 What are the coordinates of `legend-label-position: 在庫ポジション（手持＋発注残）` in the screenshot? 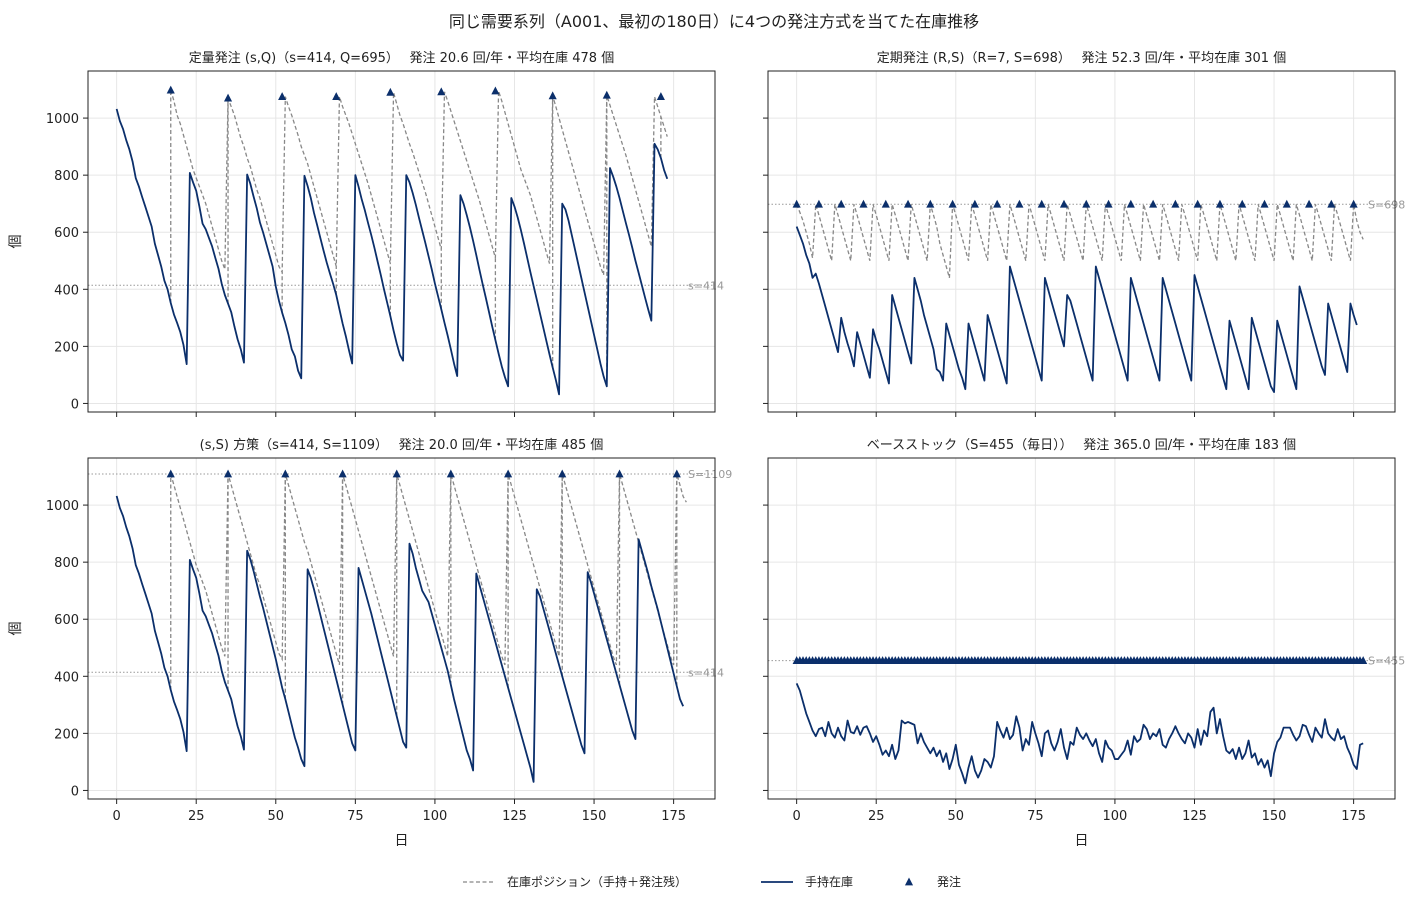 It's located at (597, 881).